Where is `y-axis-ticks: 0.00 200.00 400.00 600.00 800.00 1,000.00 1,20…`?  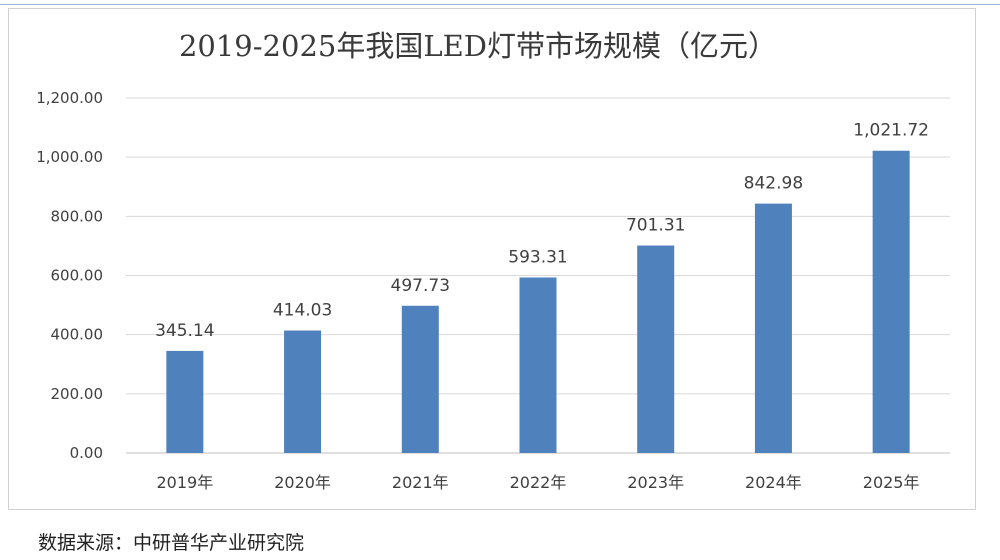 y-axis-ticks: 0.00 200.00 400.00 600.00 800.00 1,000.00 1,20… is located at coordinates (69, 275).